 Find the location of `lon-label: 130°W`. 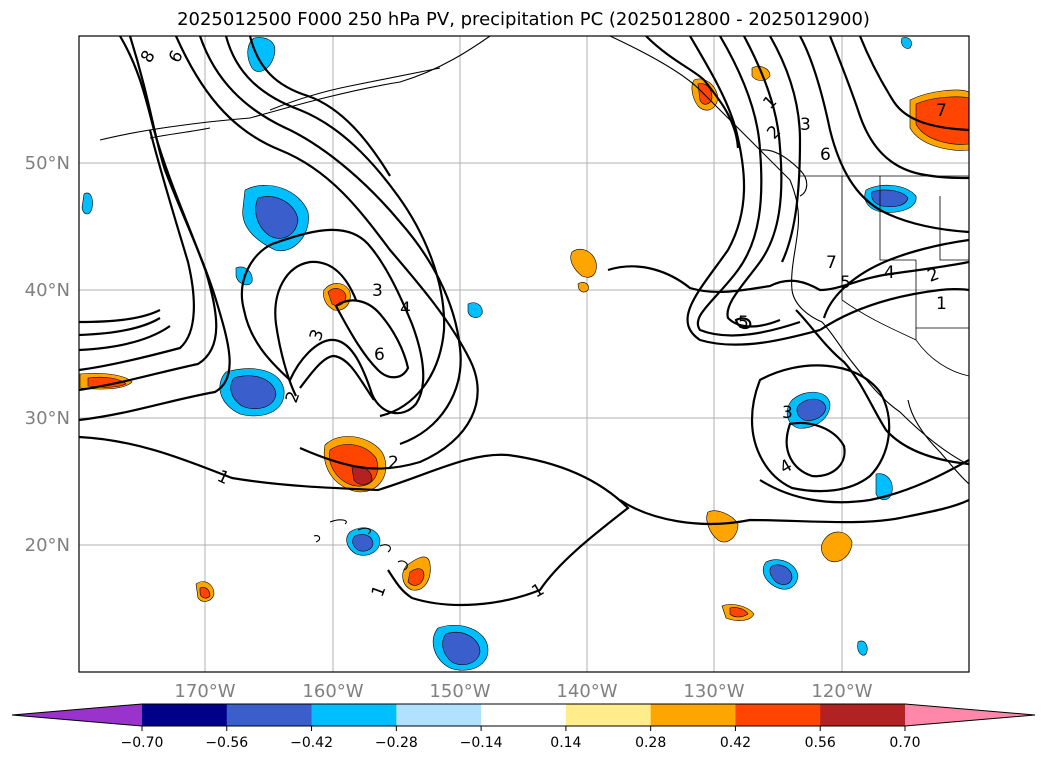

lon-label: 130°W is located at coordinates (713, 691).